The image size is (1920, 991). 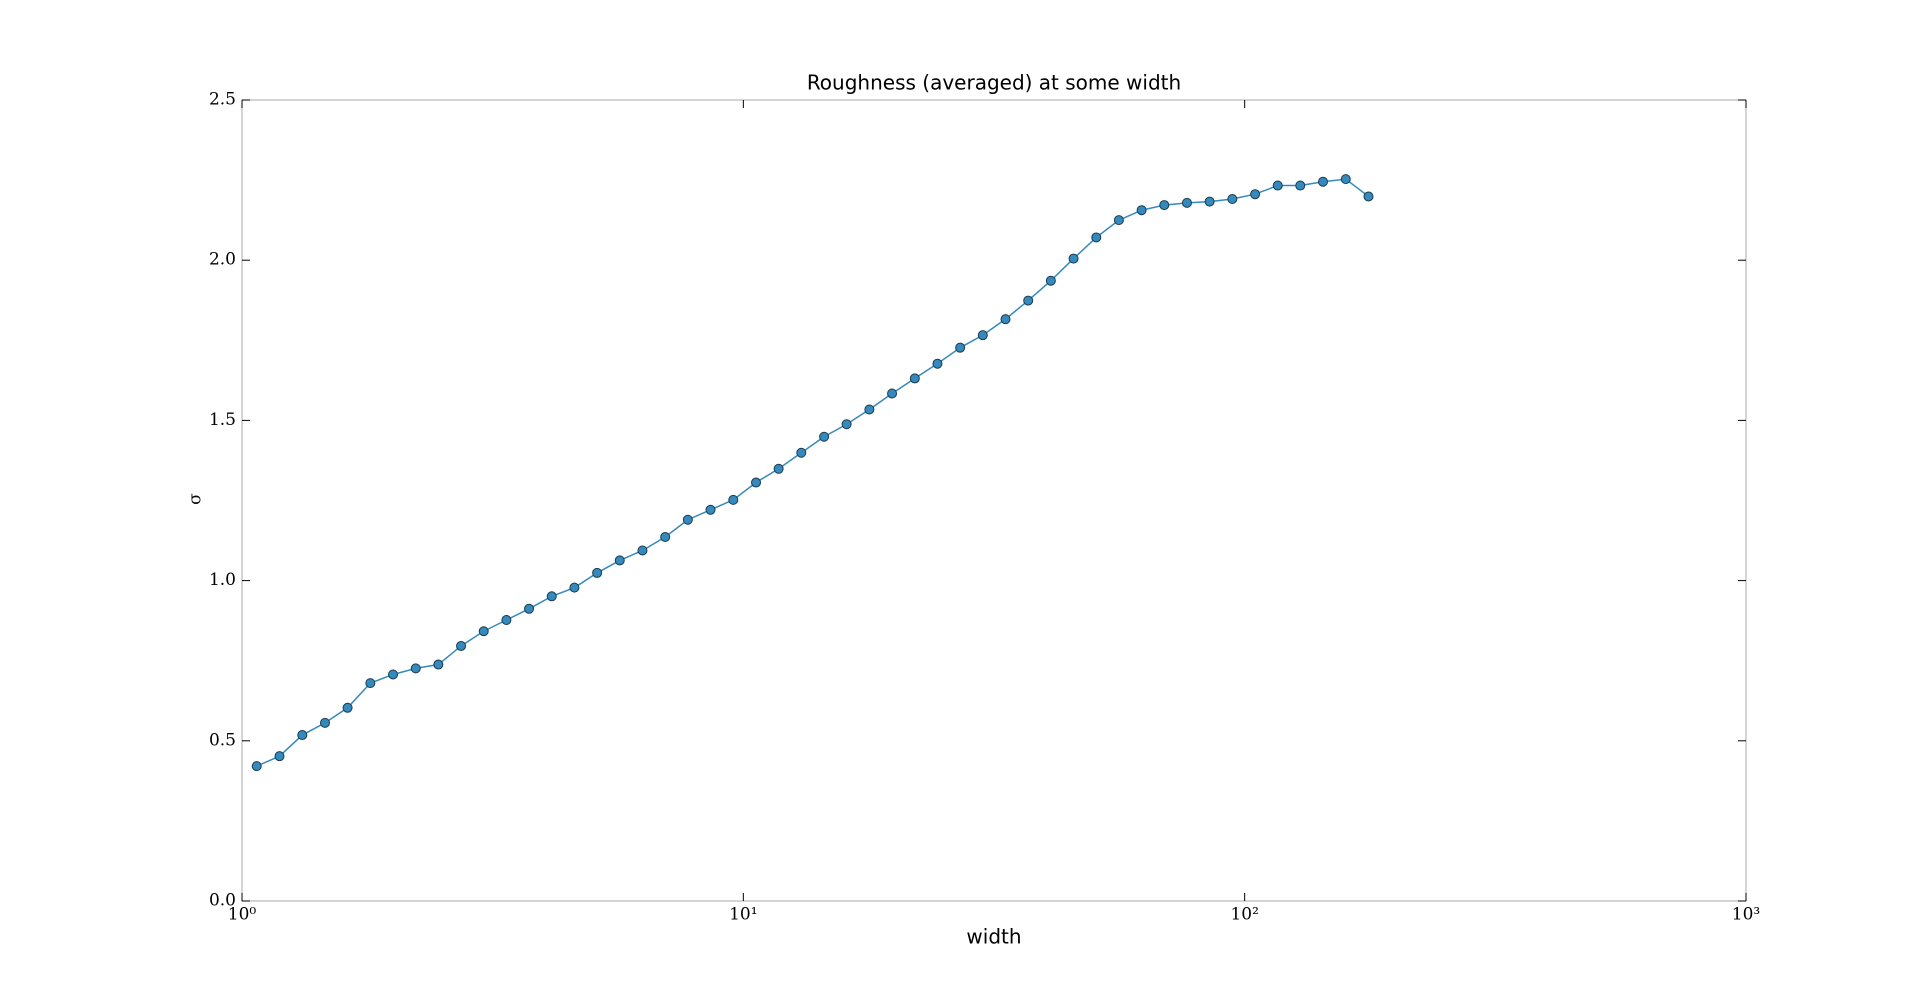 I want to click on x-tick-label: 10⁰, so click(x=242, y=915).